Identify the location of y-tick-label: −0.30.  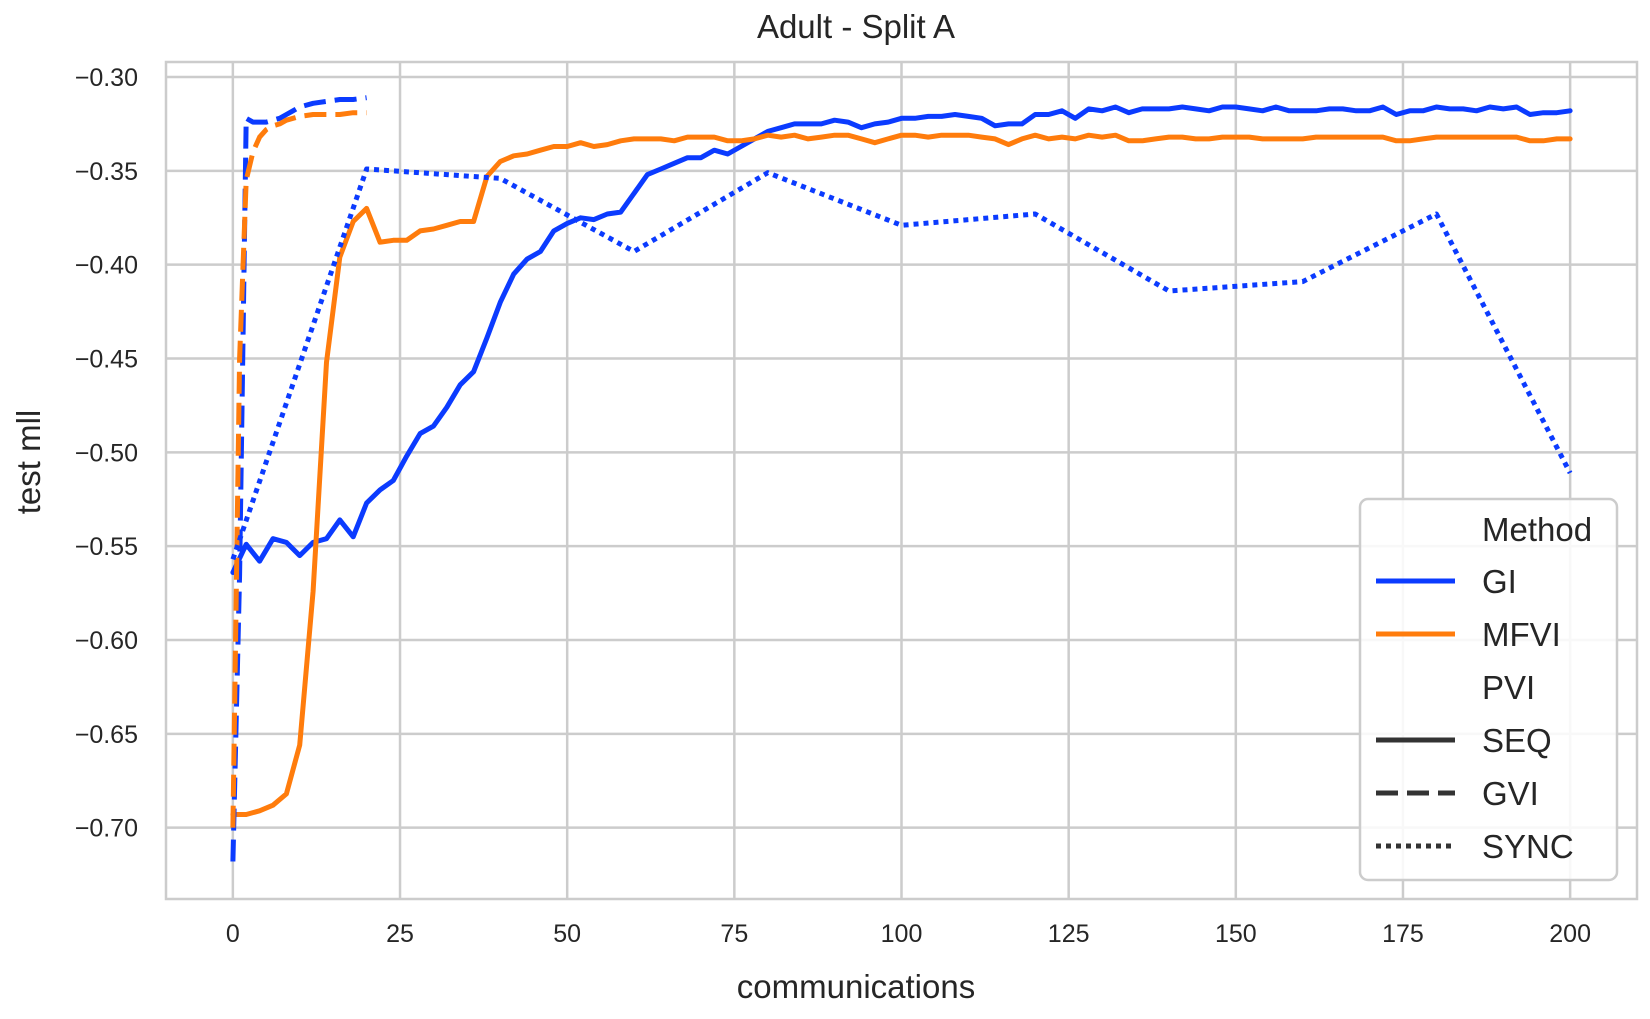
(106, 78).